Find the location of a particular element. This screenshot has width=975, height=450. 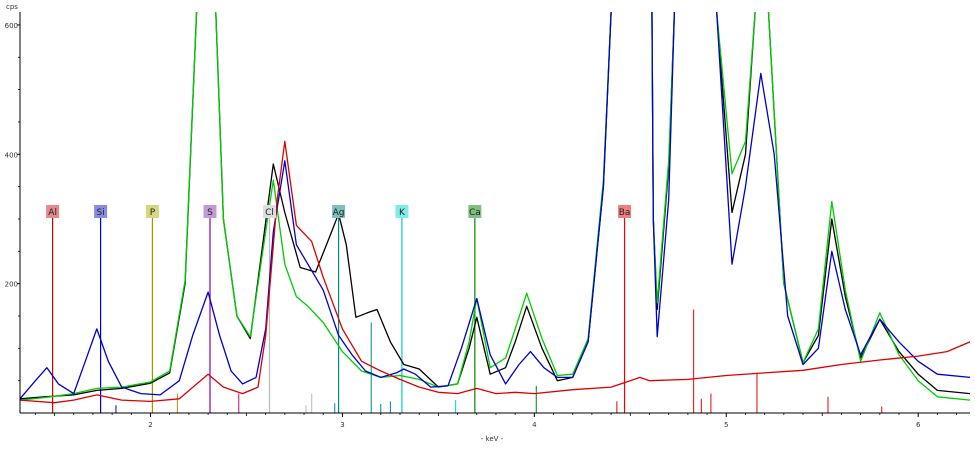

element-tag-ca is located at coordinates (475, 211).